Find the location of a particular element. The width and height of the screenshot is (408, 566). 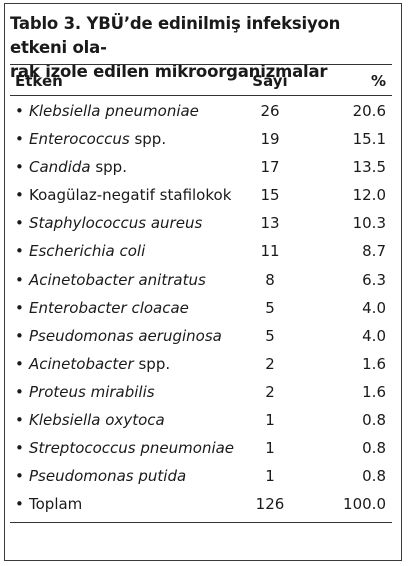

organism-name-main: Acinetobacter anitratus is located at coordinates (117, 279).